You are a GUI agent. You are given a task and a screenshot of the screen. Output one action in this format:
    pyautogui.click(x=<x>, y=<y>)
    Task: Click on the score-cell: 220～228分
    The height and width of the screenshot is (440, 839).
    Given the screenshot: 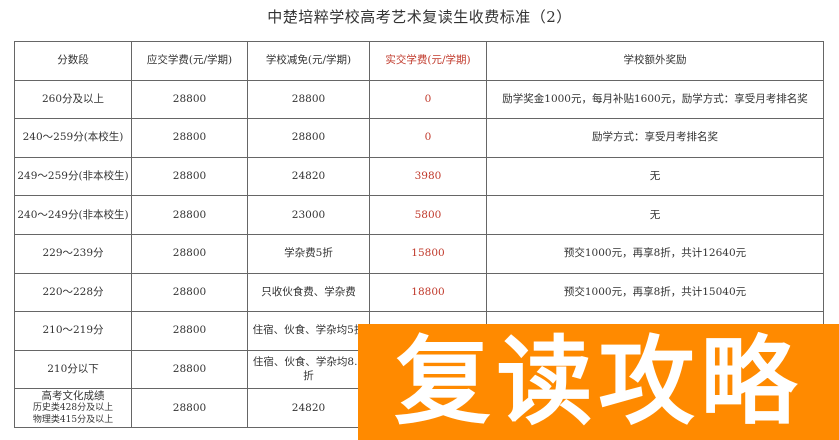 What is the action you would take?
    pyautogui.click(x=73, y=292)
    